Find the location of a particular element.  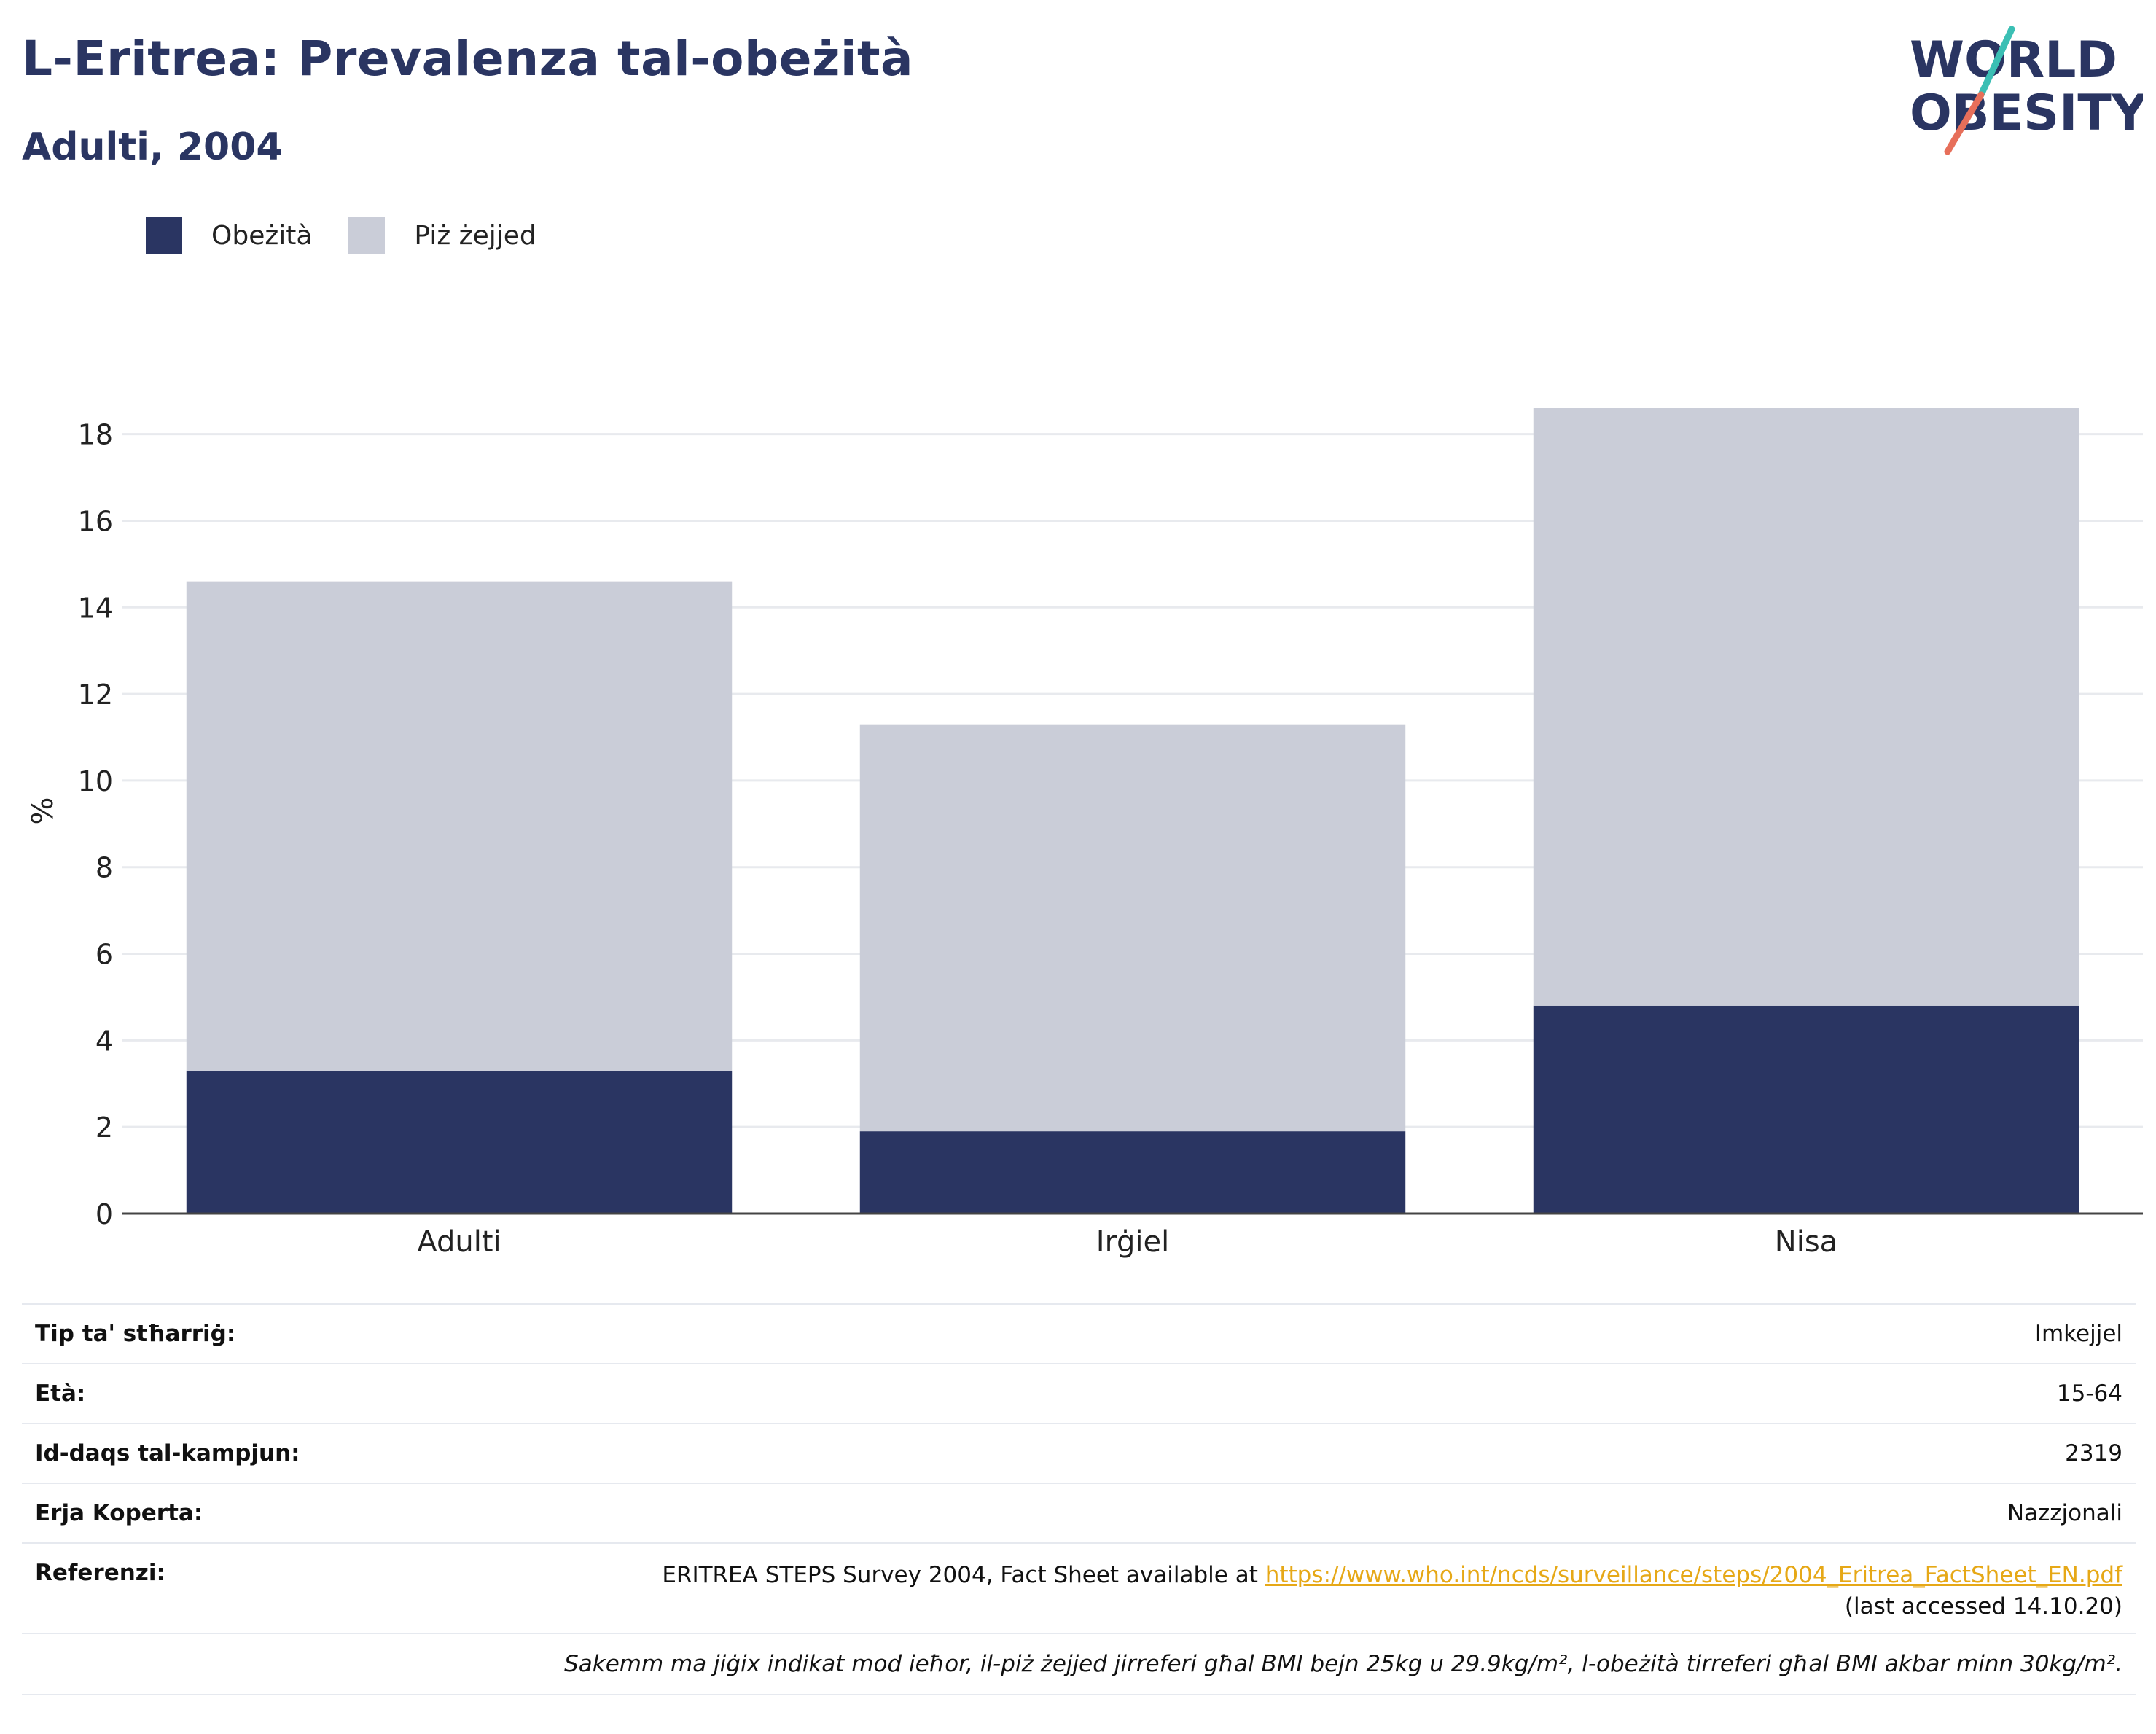

y-tick-label: 6 is located at coordinates (104, 955).